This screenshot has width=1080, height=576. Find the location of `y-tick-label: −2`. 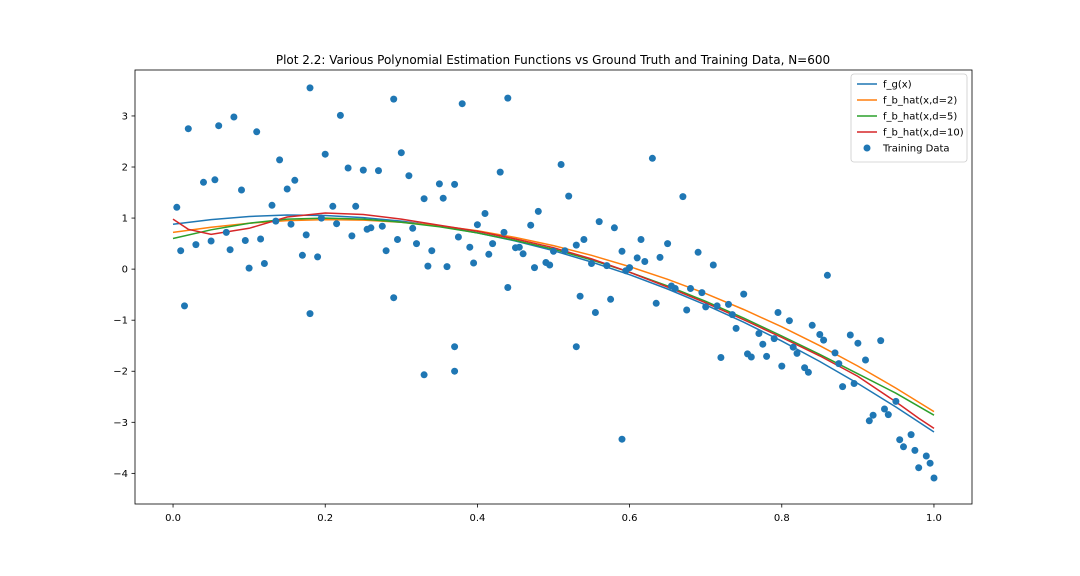

y-tick-label: −2 is located at coordinates (120, 372).